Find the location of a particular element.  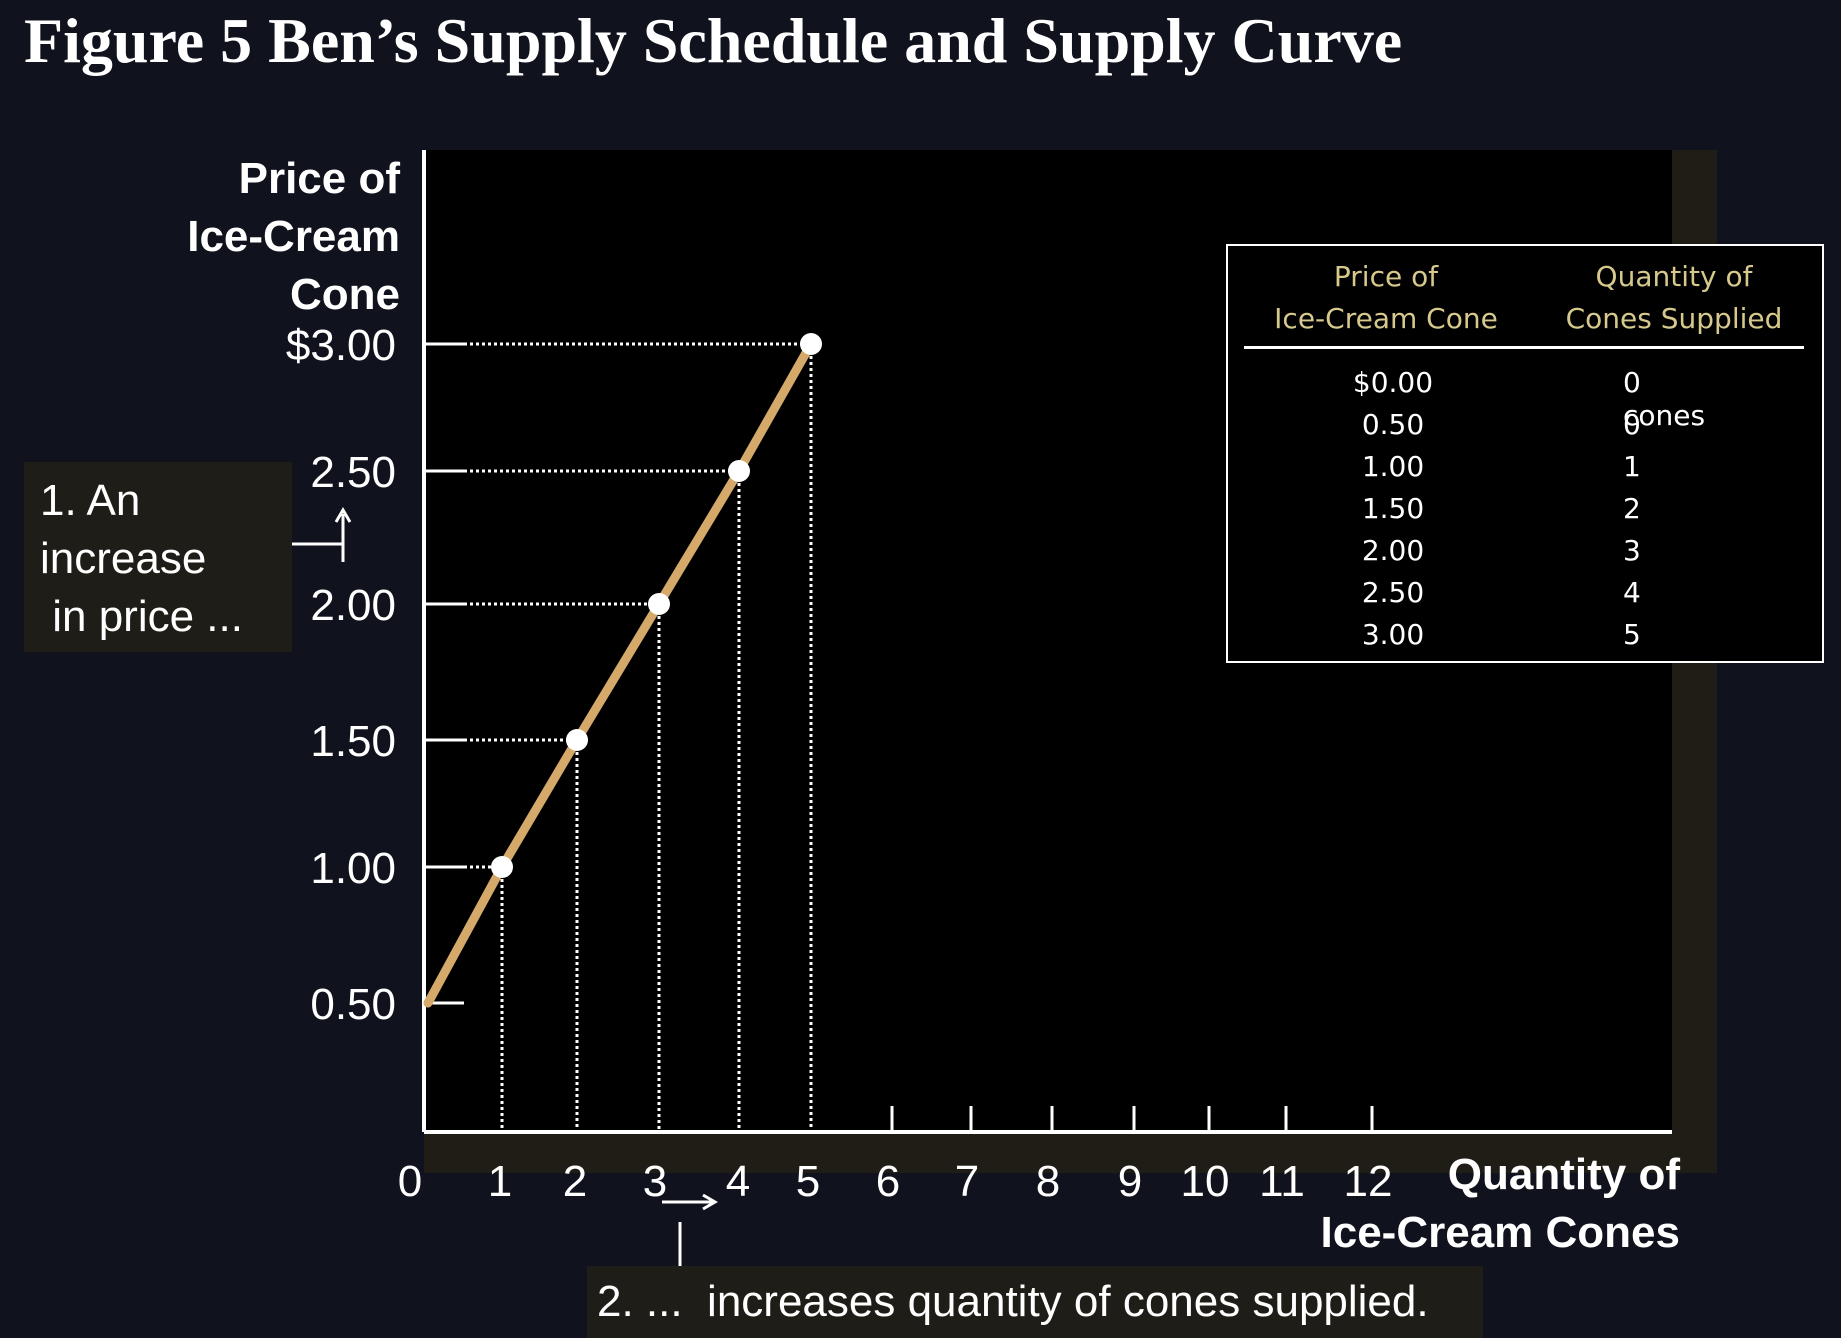

y-axis-title-line: Price of is located at coordinates (319, 178).